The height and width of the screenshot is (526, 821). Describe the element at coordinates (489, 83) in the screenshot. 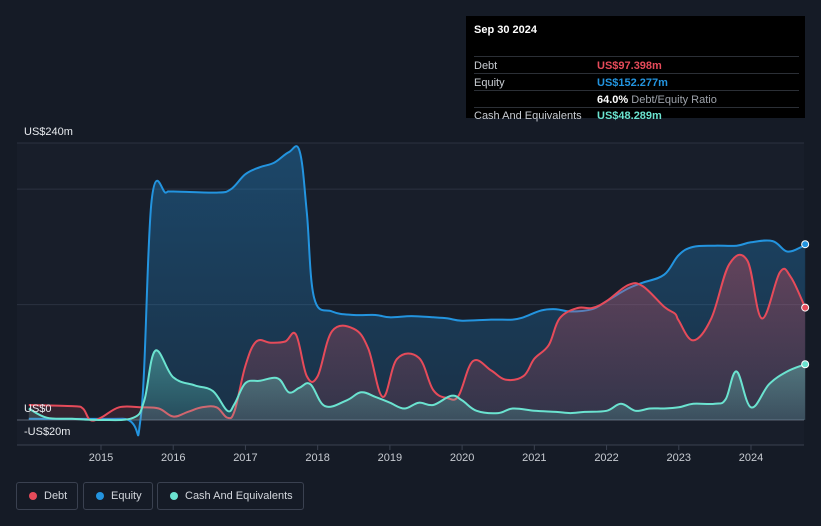

I see `tooltip-equity-label: Equity` at that location.